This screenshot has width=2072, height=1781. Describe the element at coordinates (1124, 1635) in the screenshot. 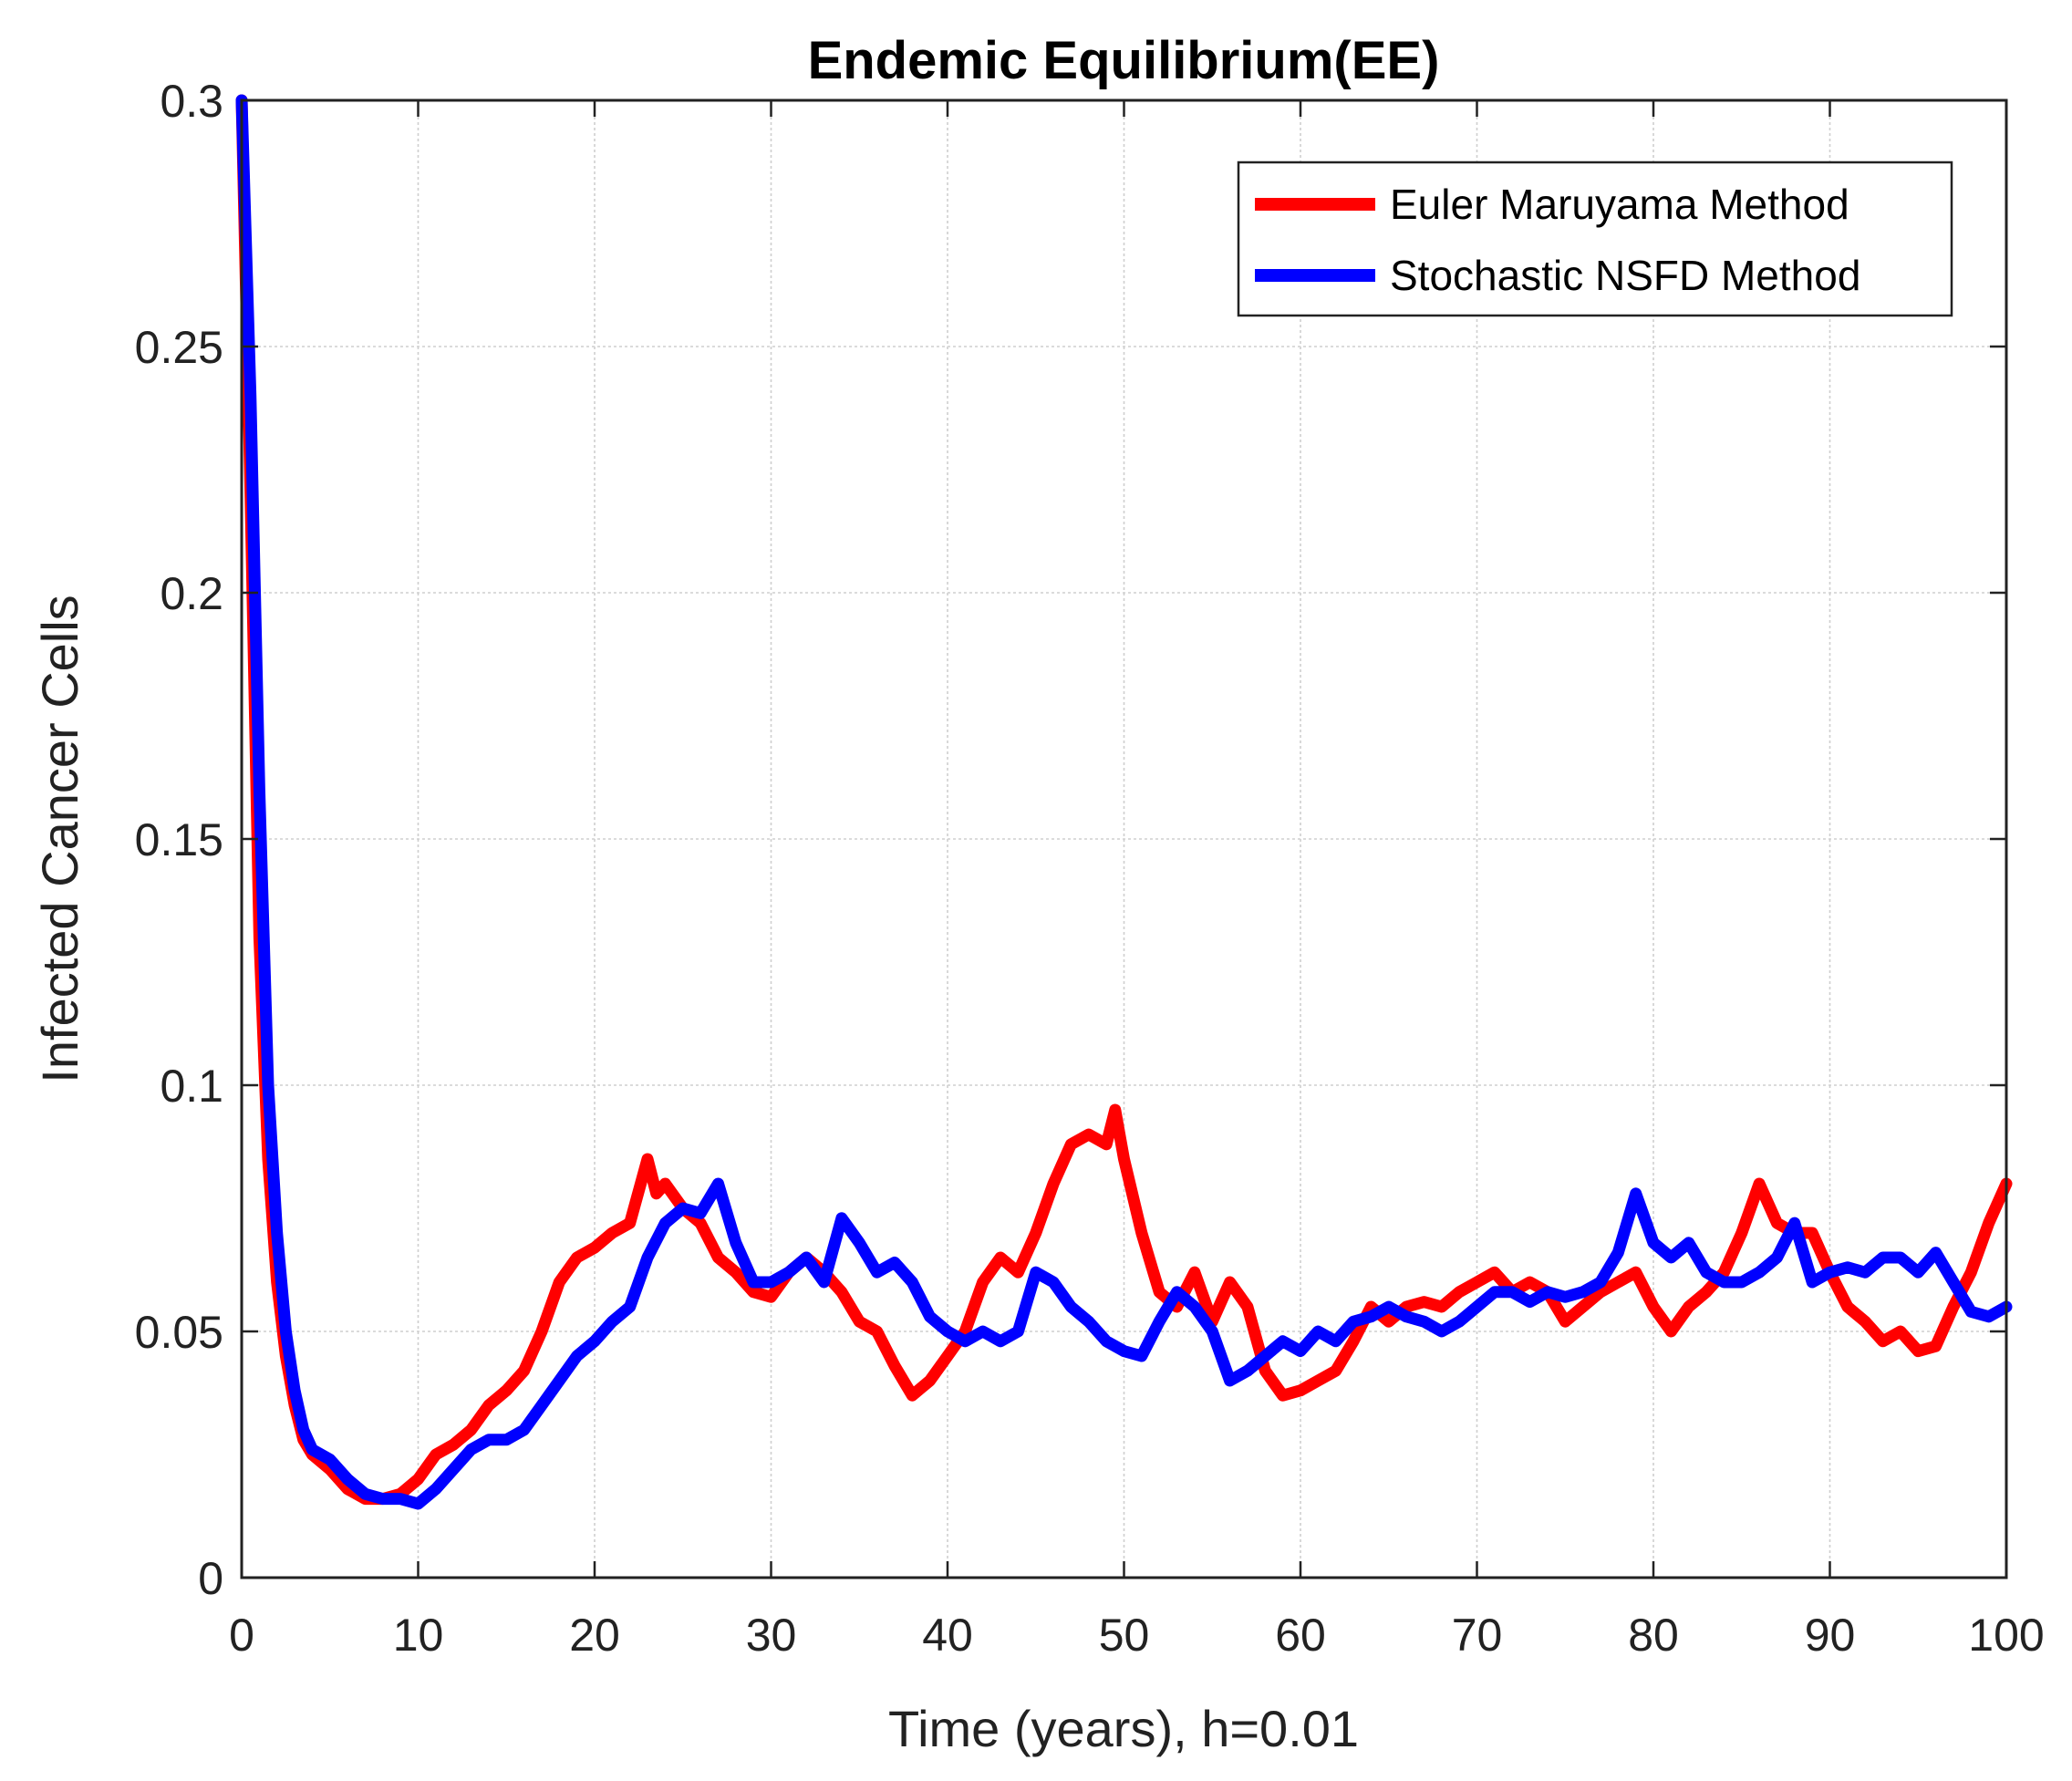

I see `x-tick-label: 50` at that location.